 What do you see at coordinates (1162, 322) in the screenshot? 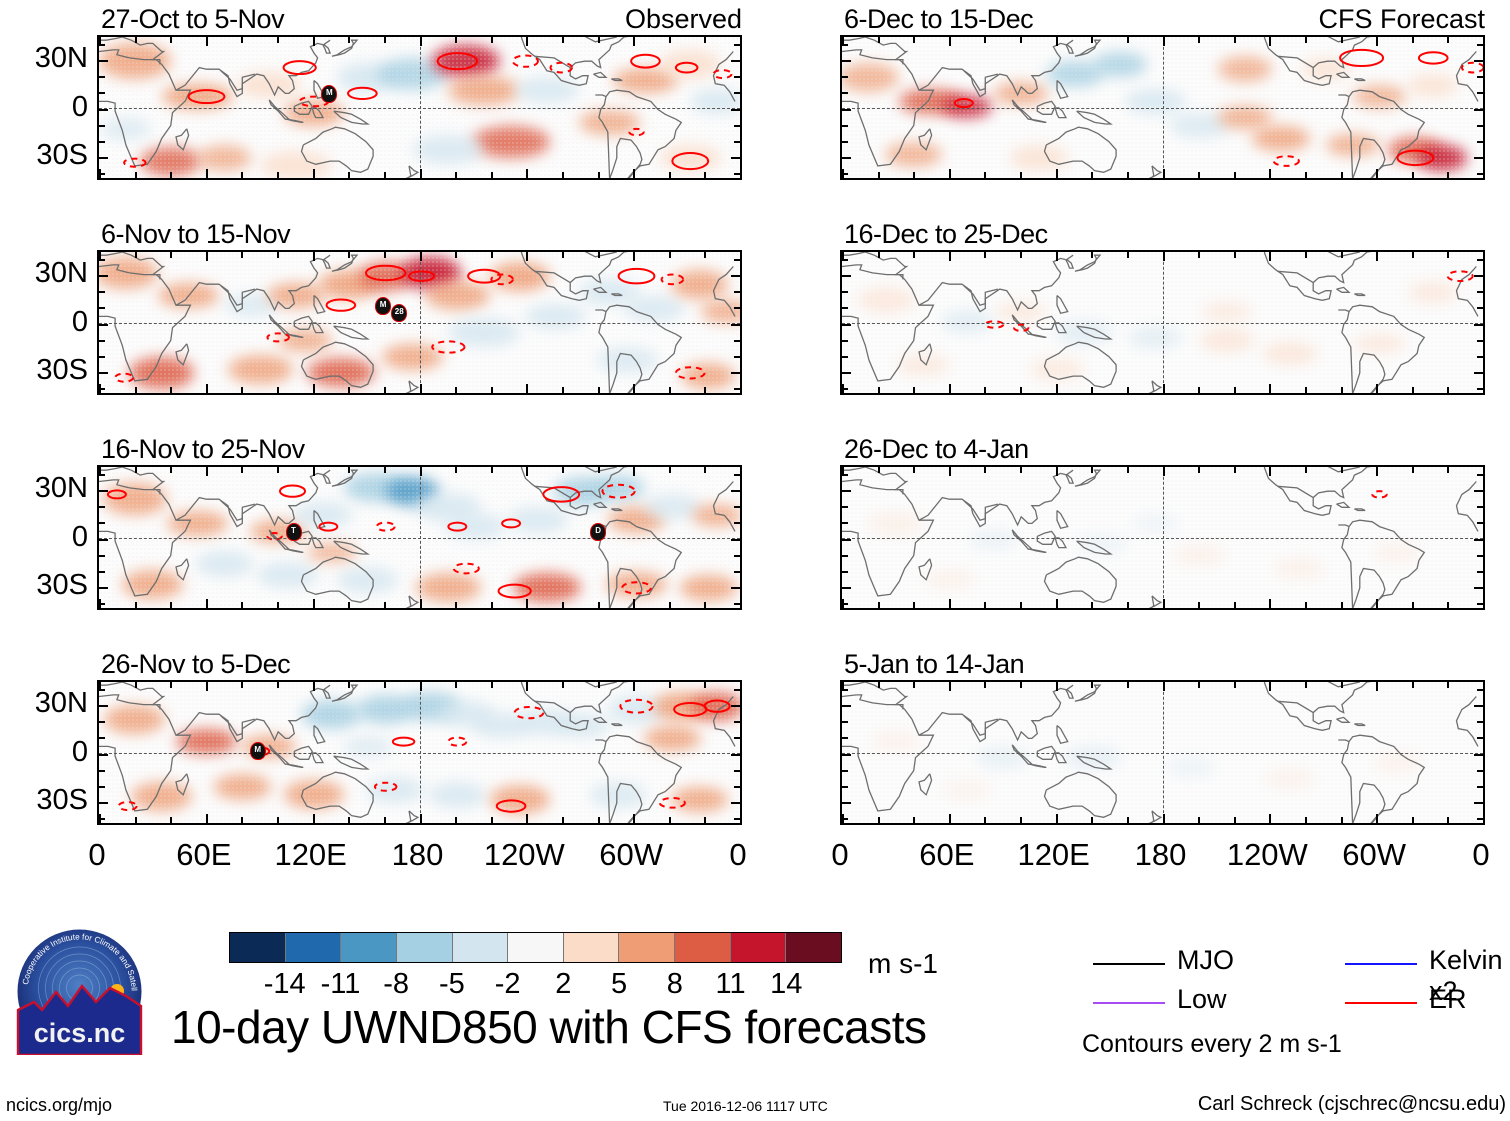
I see `map-plot-area` at bounding box center [1162, 322].